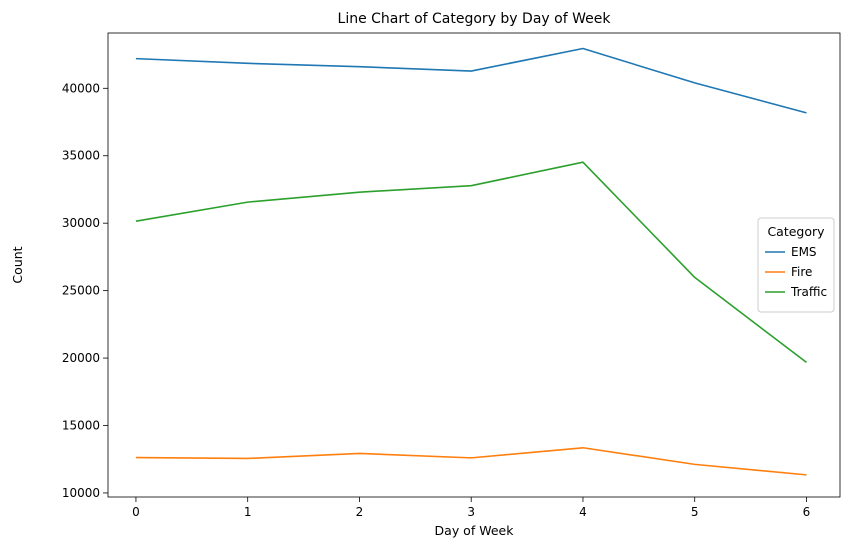 The image size is (868, 547). I want to click on legend: Category EMS Fire Traffic, so click(796, 265).